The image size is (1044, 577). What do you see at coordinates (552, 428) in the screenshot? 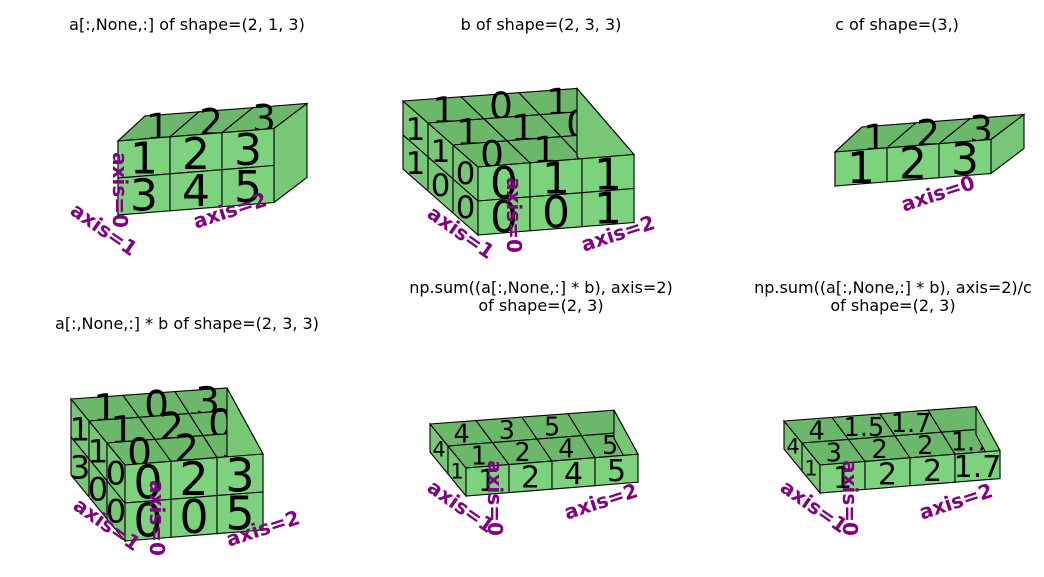
I see `top-face-value: 5` at bounding box center [552, 428].